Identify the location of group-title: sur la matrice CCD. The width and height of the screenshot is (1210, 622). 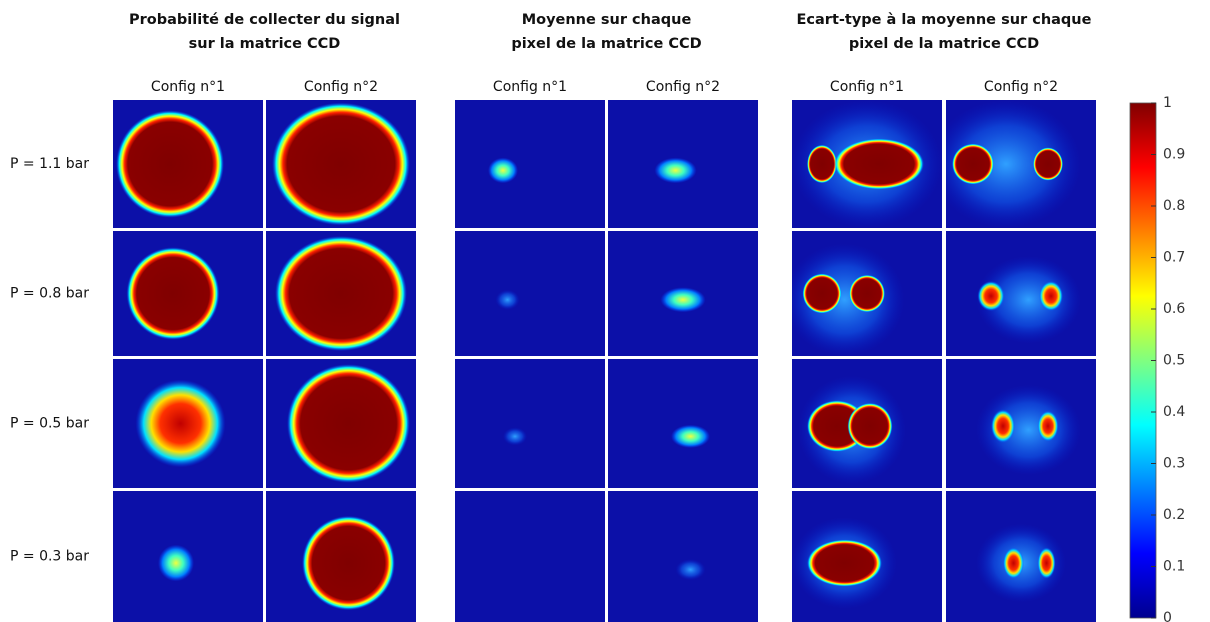
(265, 44).